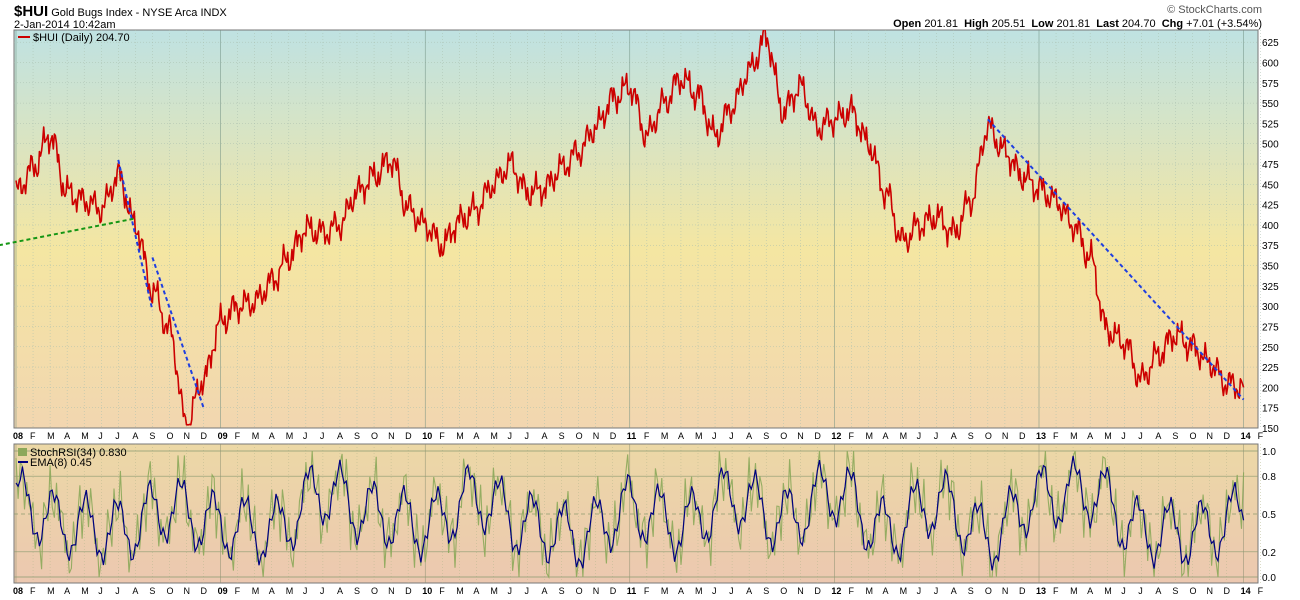  Describe the element at coordinates (1270, 165) in the screenshot. I see `price-y-tick-label: 475` at that location.